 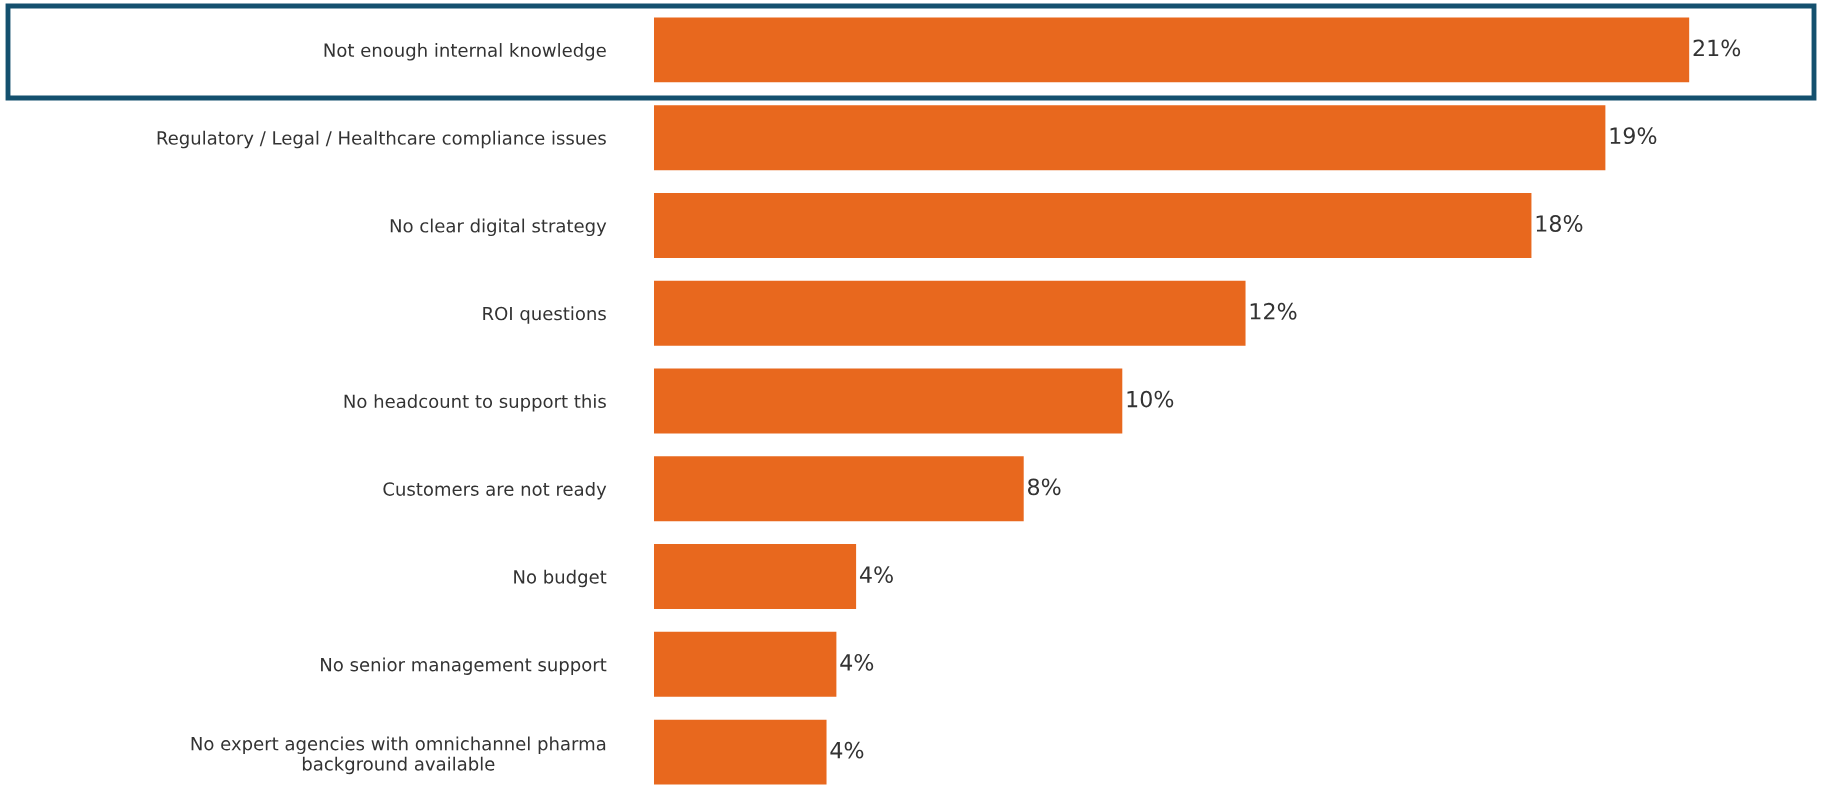 I want to click on y-tick-label: Regulatory / Legal / Healthcare compliance issues, so click(x=381, y=139).